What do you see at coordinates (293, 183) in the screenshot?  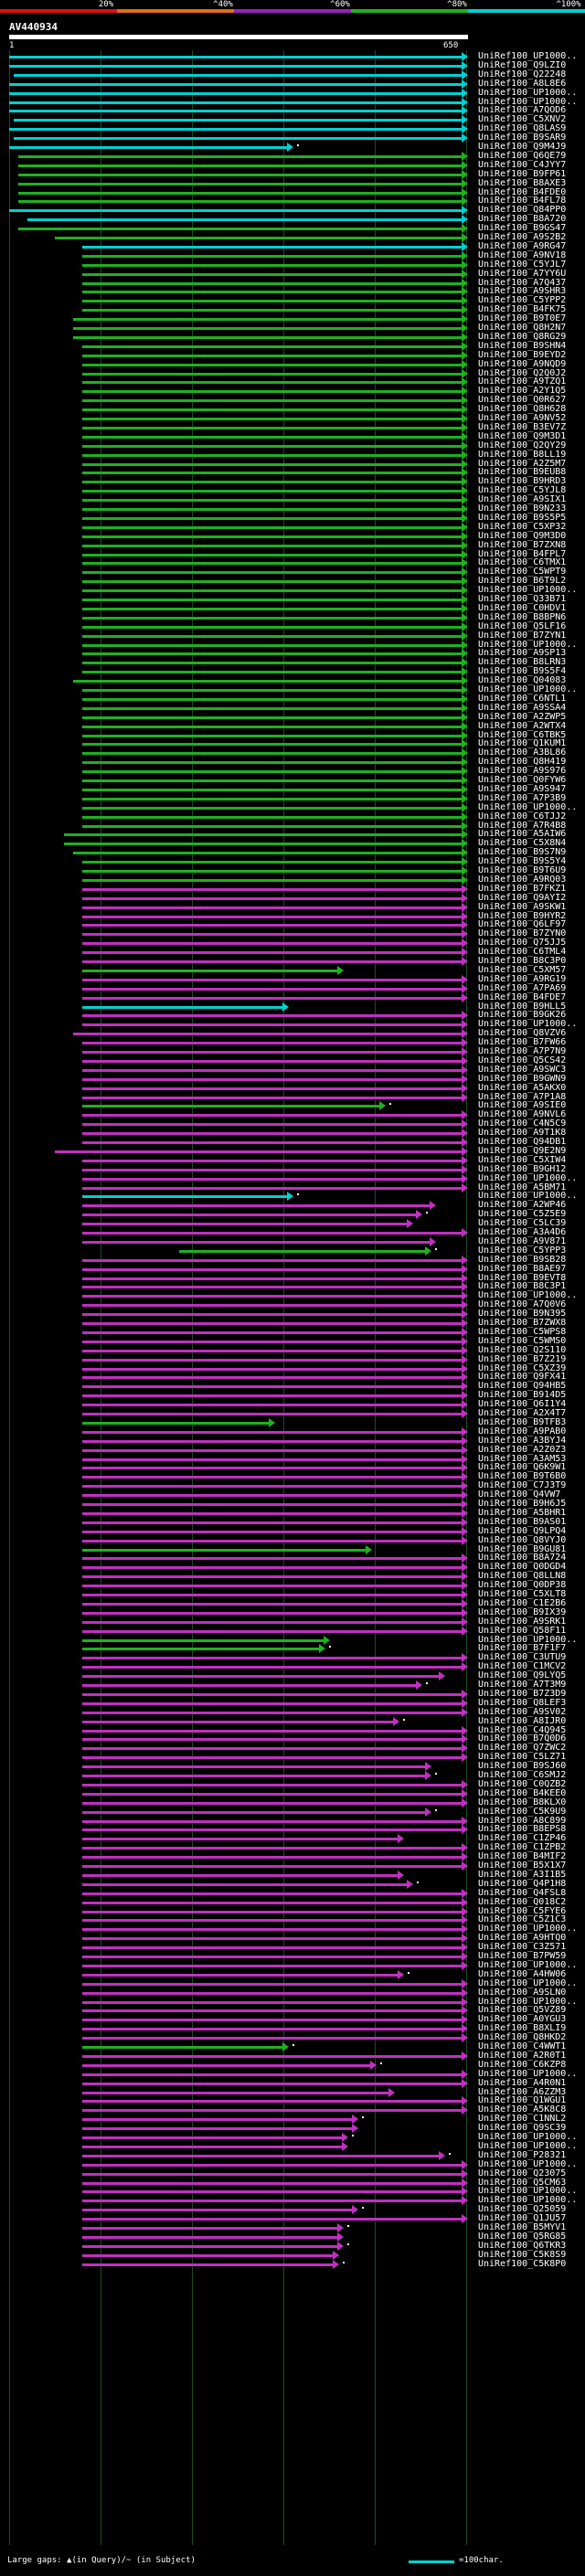 I see `hit-row: UniRef100_B8AXE3` at bounding box center [293, 183].